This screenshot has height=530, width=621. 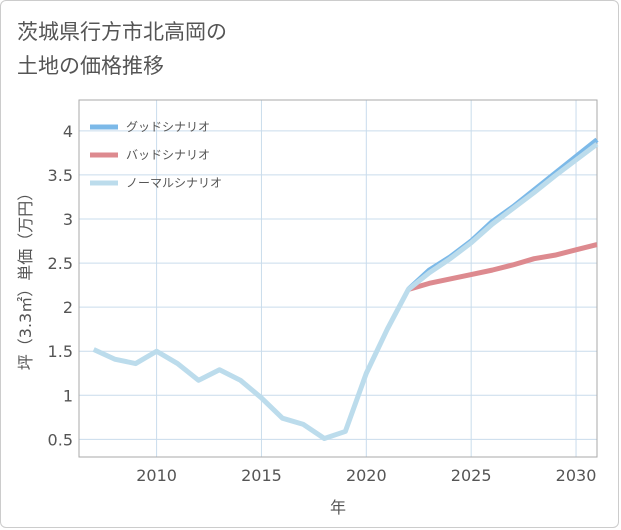 I want to click on y-tick-label: 2, so click(x=68, y=307).